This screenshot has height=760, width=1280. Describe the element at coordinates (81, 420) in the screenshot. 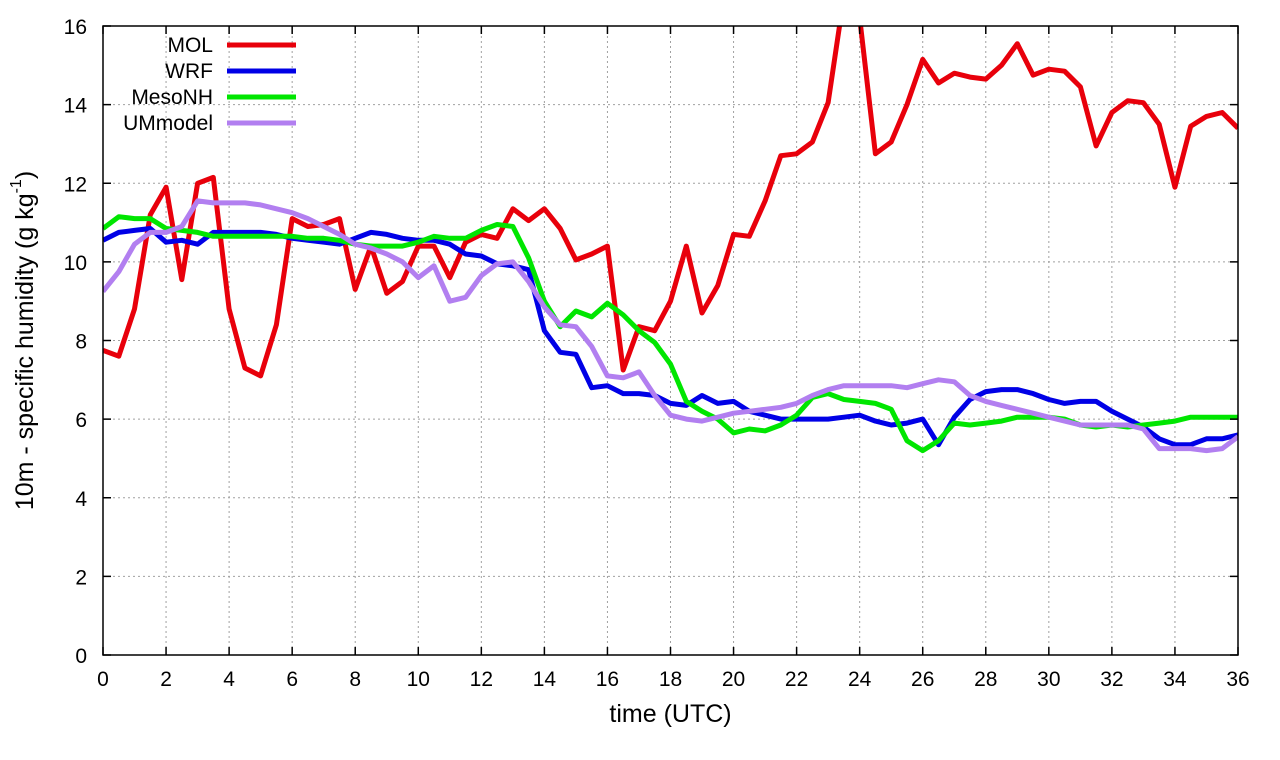

I see `y-tick-label: 6` at that location.